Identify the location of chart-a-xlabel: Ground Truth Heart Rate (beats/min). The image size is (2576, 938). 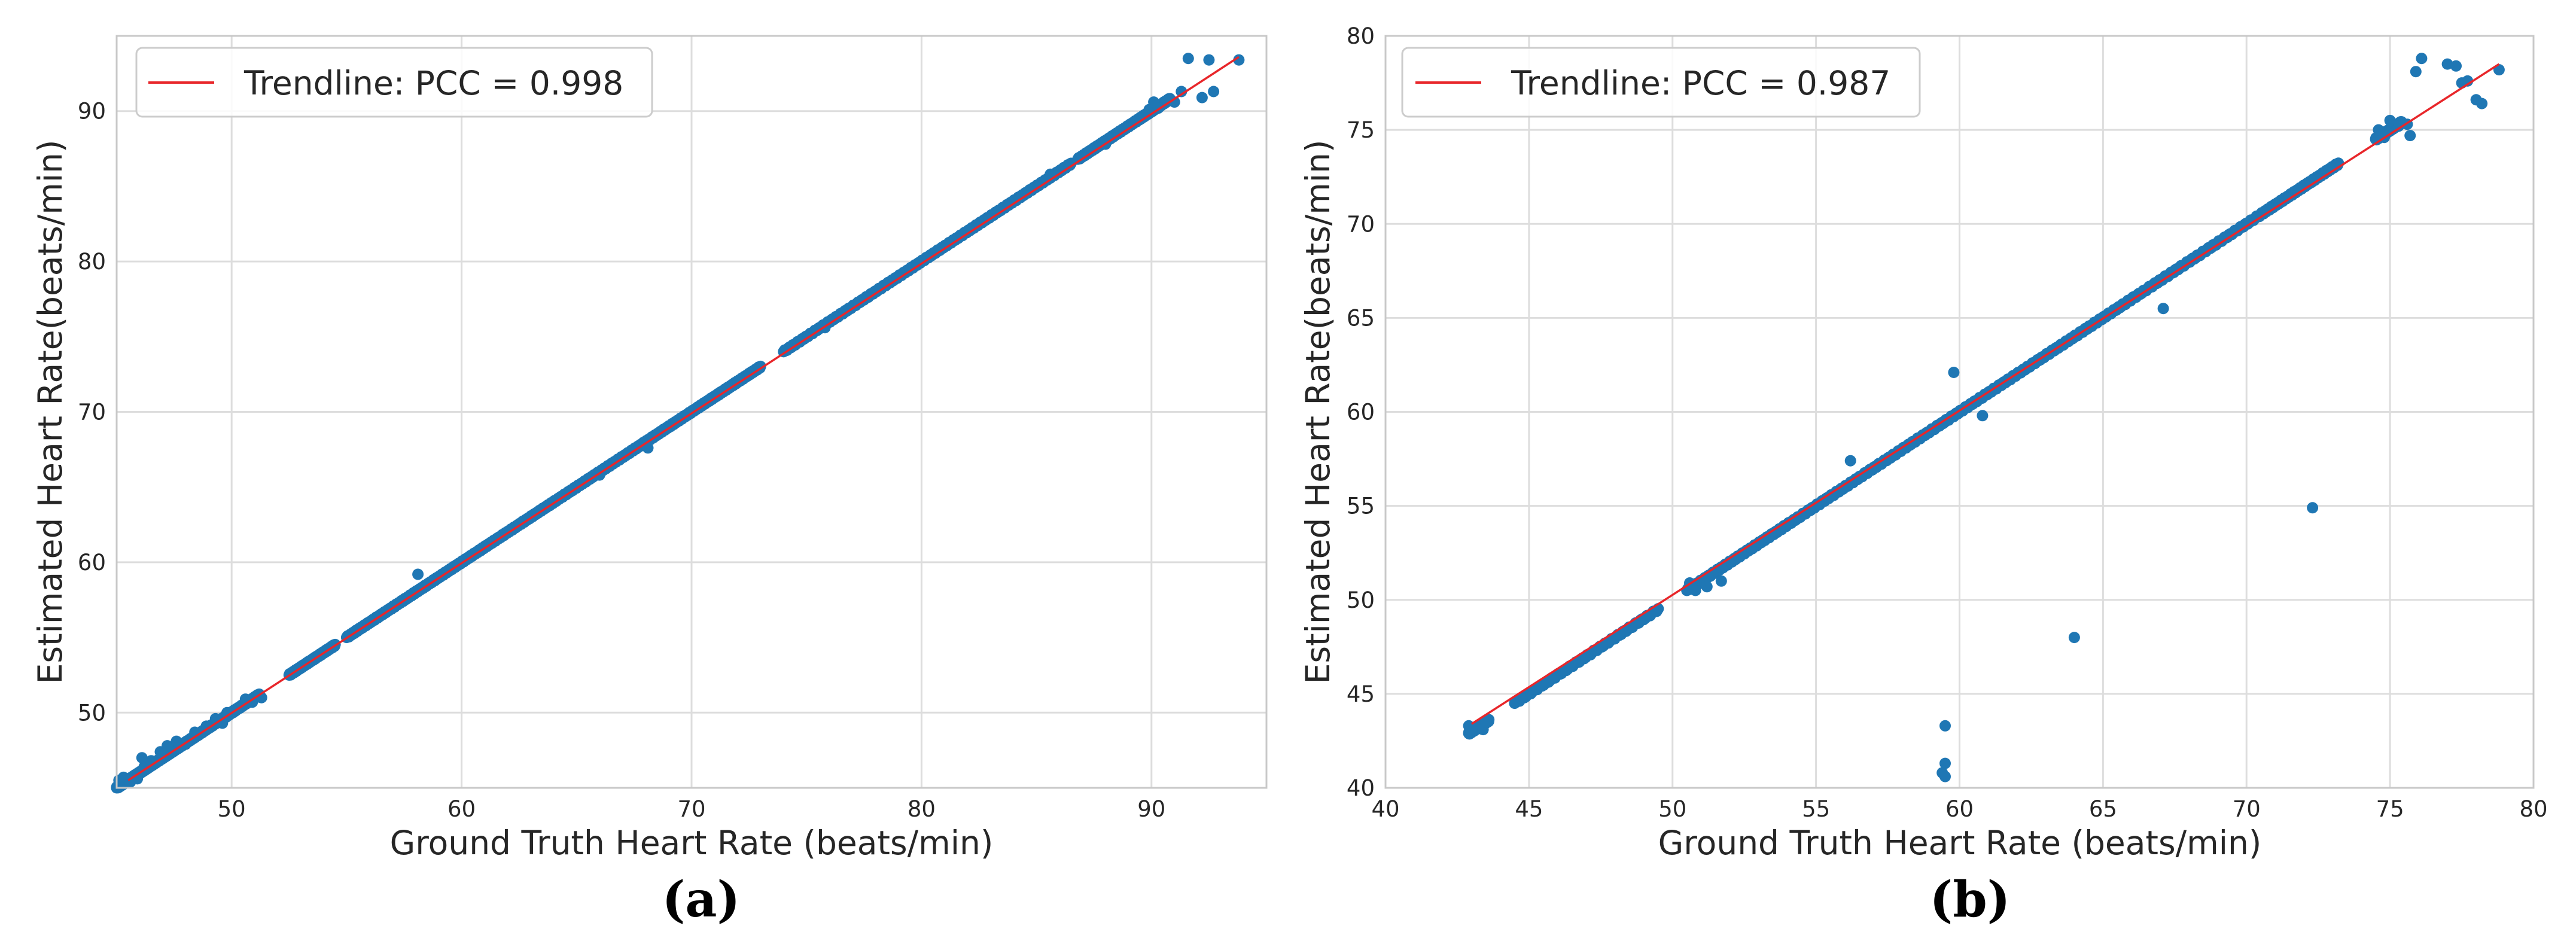
(692, 843).